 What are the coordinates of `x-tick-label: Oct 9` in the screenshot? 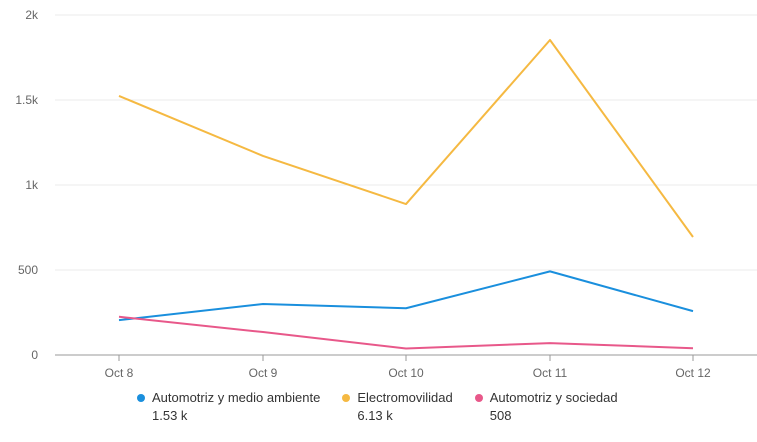 It's located at (263, 373).